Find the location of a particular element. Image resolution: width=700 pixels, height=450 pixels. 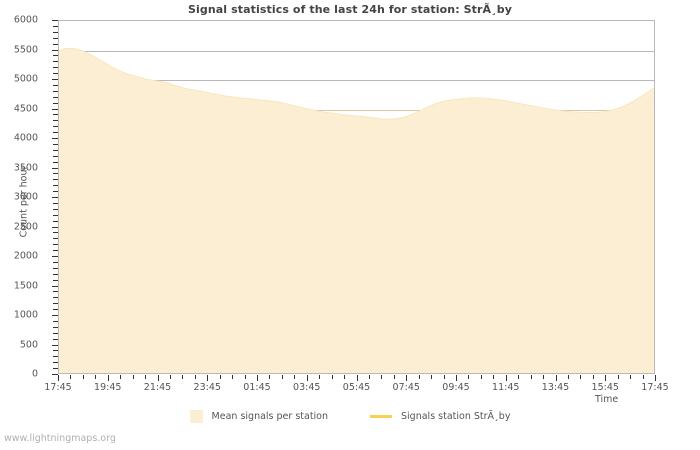

x-tick-label-3: 23:45 is located at coordinates (207, 387).